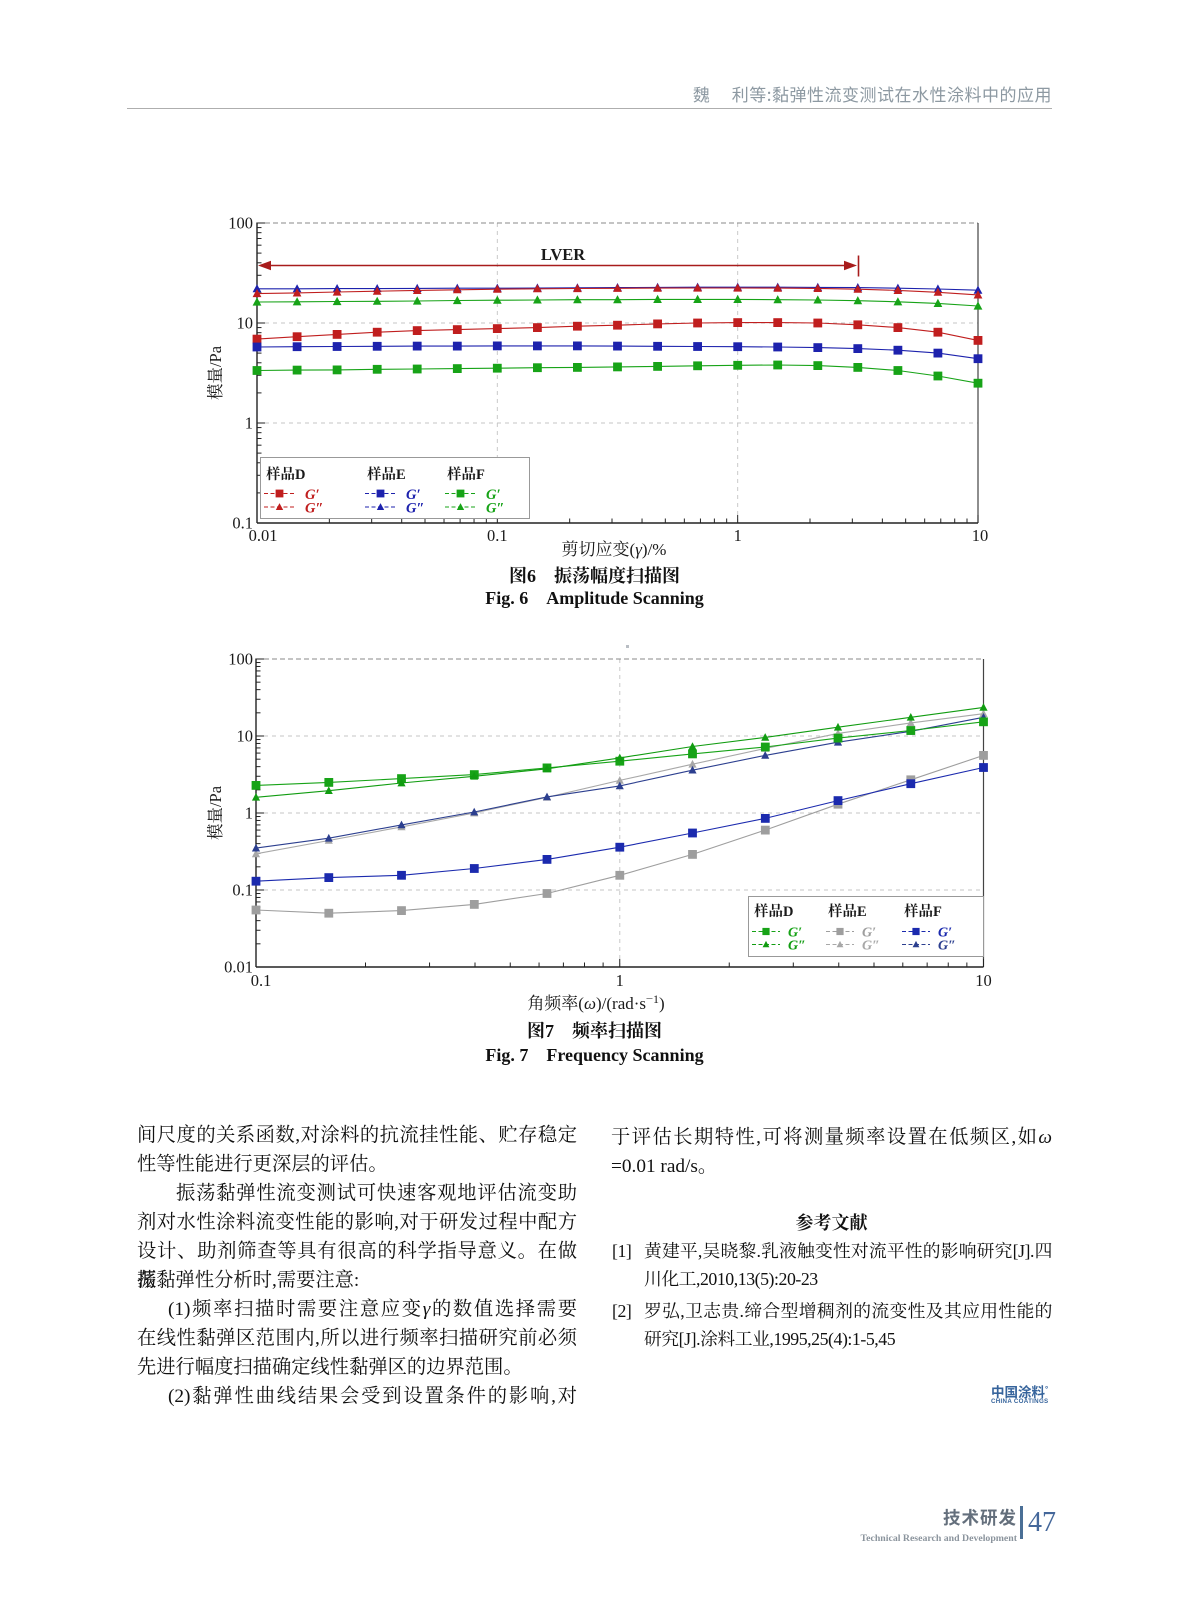 Image resolution: width=1187 pixels, height=1600 pixels. Describe the element at coordinates (595, 1001) in the screenshot. I see `svg-text: 角频率(ω)/(rad·s−1)` at that location.